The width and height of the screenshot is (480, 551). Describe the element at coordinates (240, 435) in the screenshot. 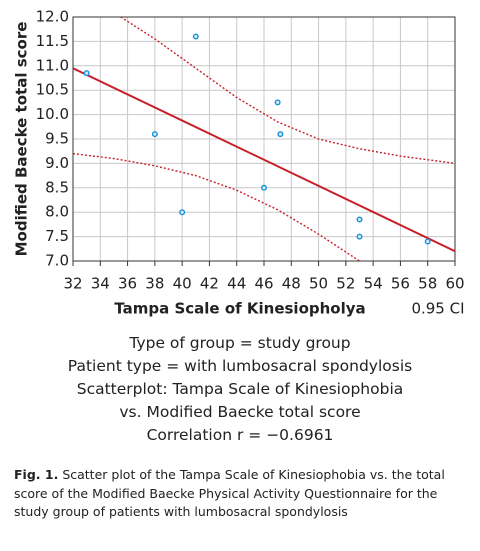

I see `info-line: Correlation r = −0.6961` at that location.